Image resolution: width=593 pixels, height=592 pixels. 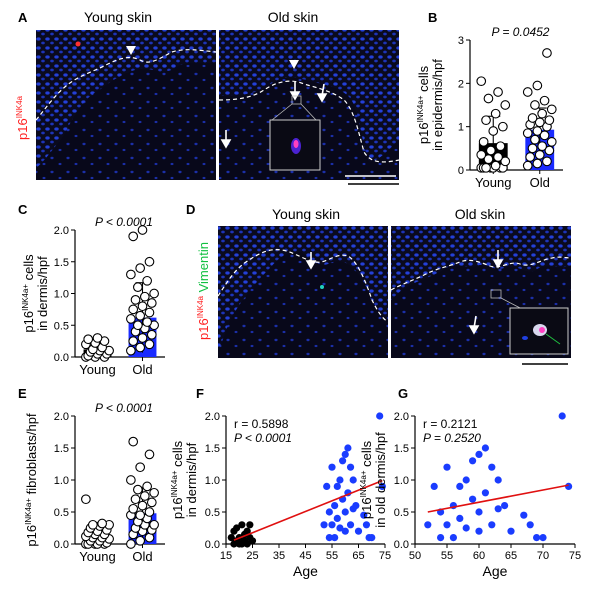 What do you see at coordinates (401, 417) in the screenshot?
I see `y-tick-label: 2.0` at bounding box center [401, 417].